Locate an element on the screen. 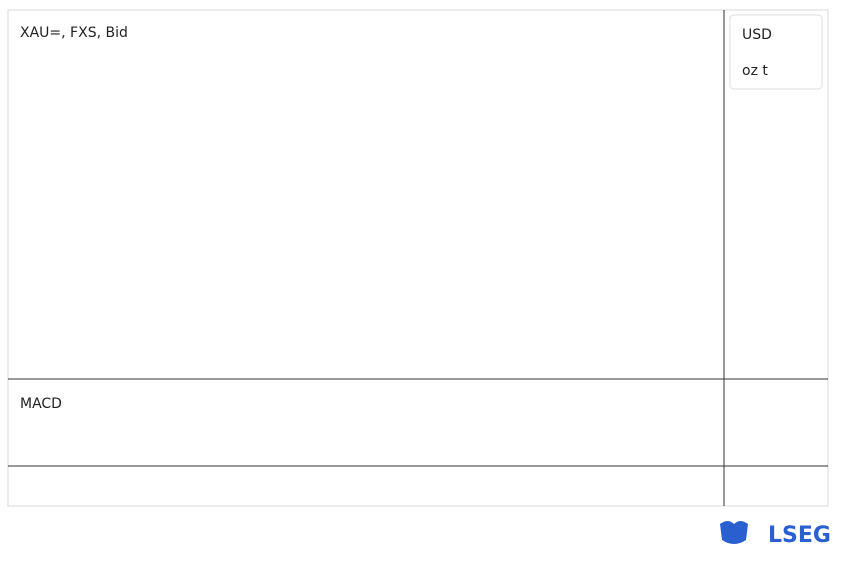 This screenshot has height=561, width=848. unit-label: oz t is located at coordinates (755, 71).